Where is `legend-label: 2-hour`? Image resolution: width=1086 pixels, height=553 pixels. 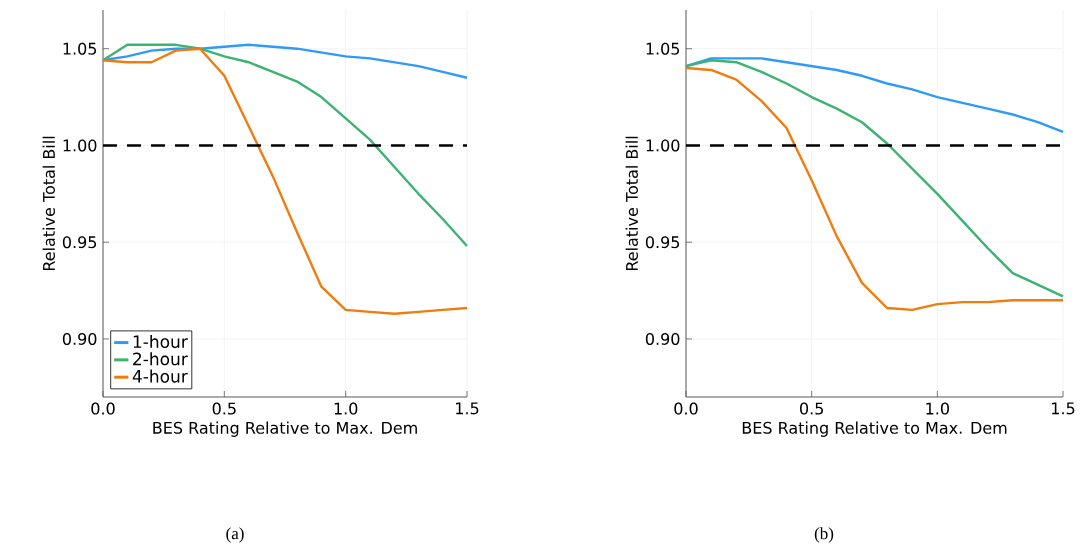
legend-label: 2-hour is located at coordinates (160, 359).